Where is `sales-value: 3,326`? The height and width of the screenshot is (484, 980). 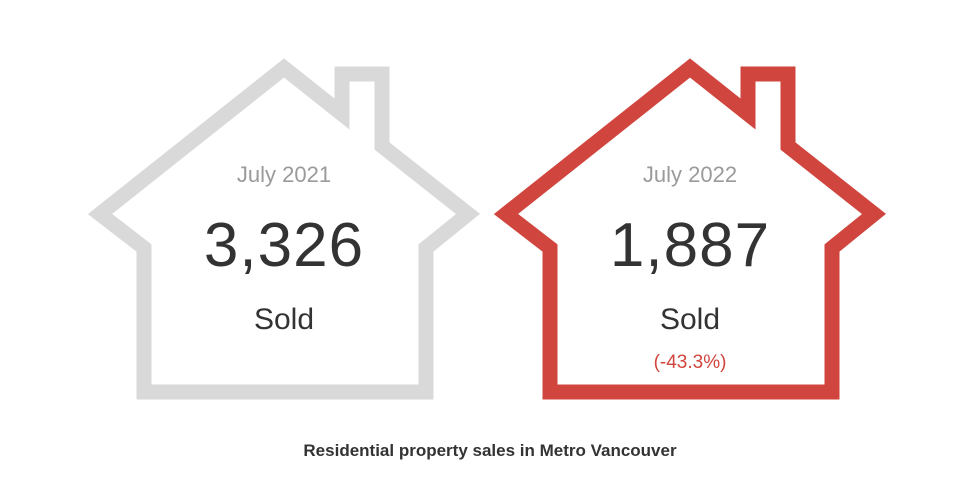
sales-value: 3,326 is located at coordinates (284, 245).